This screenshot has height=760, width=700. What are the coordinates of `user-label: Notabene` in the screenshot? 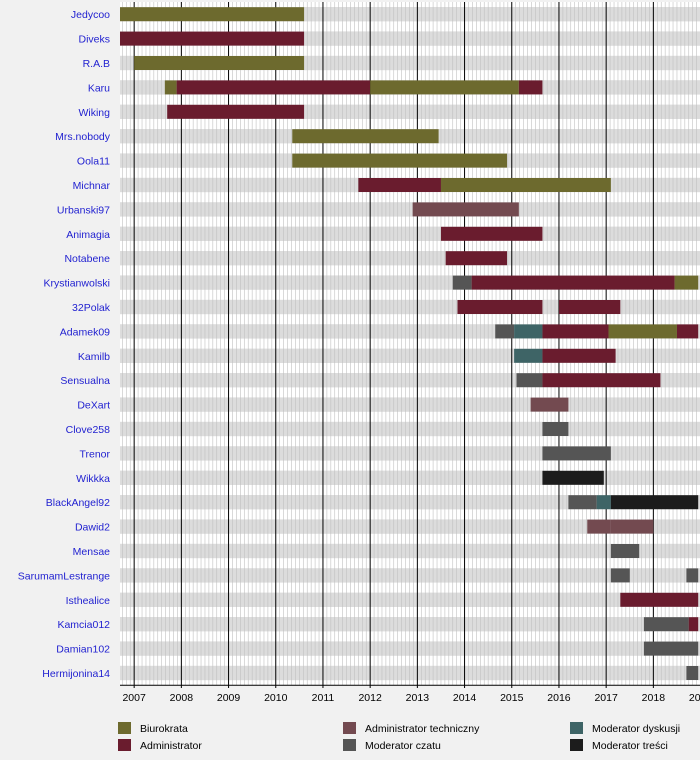 It's located at (87, 259).